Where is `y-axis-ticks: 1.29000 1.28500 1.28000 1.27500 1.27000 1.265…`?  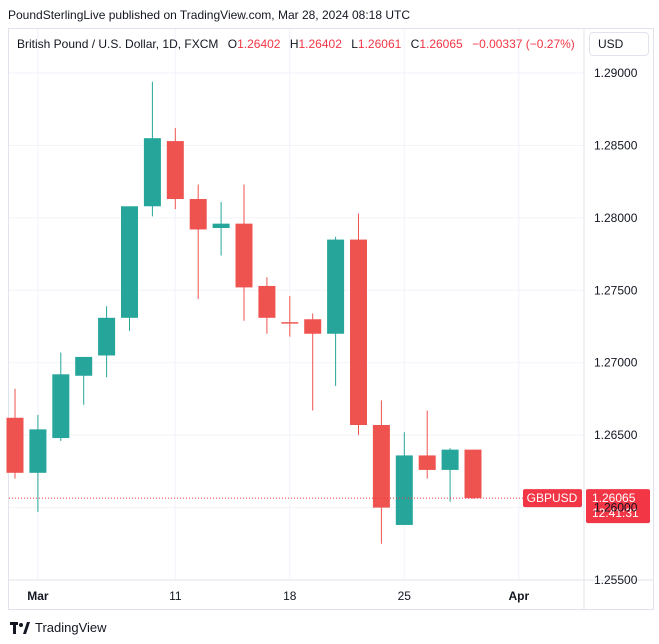 y-axis-ticks: 1.29000 1.28500 1.28000 1.27500 1.27000 1.265… is located at coordinates (616, 326).